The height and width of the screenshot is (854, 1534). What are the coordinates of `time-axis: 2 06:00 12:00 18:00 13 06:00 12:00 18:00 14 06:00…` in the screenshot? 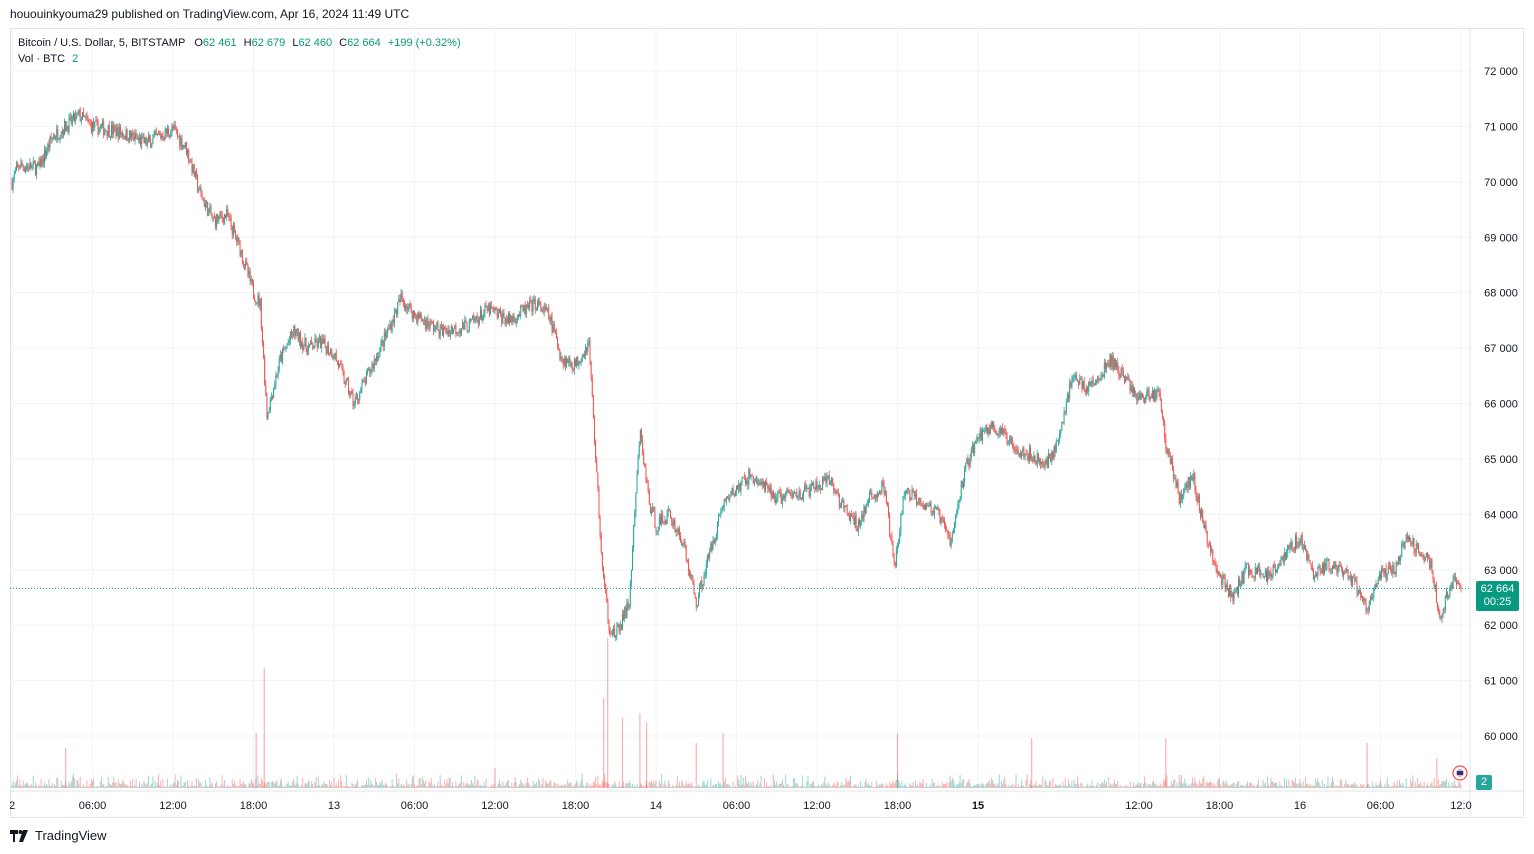 It's located at (767, 801).